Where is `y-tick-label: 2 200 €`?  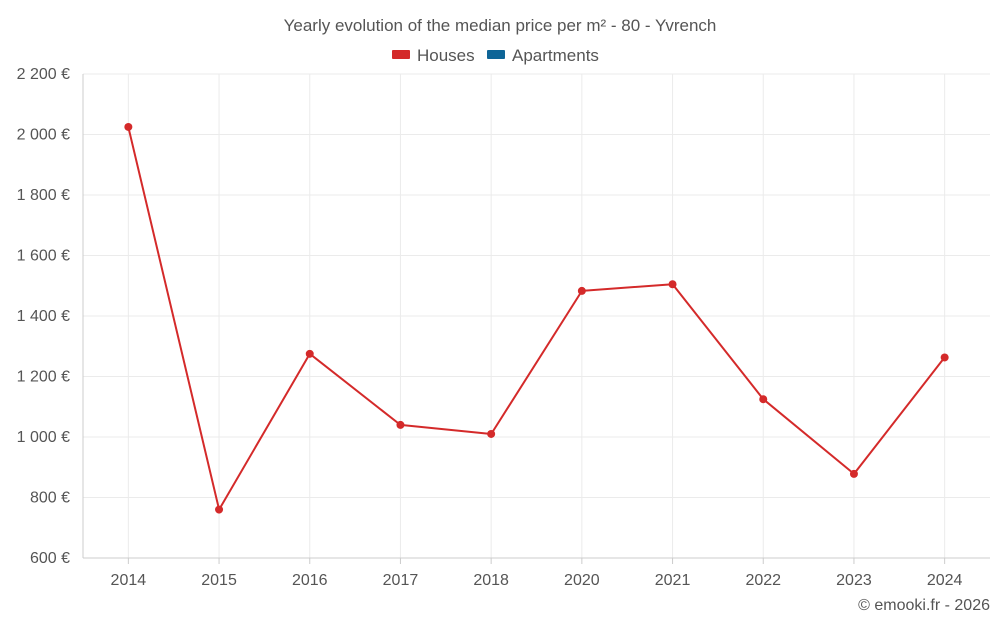
y-tick-label: 2 200 € is located at coordinates (43, 74).